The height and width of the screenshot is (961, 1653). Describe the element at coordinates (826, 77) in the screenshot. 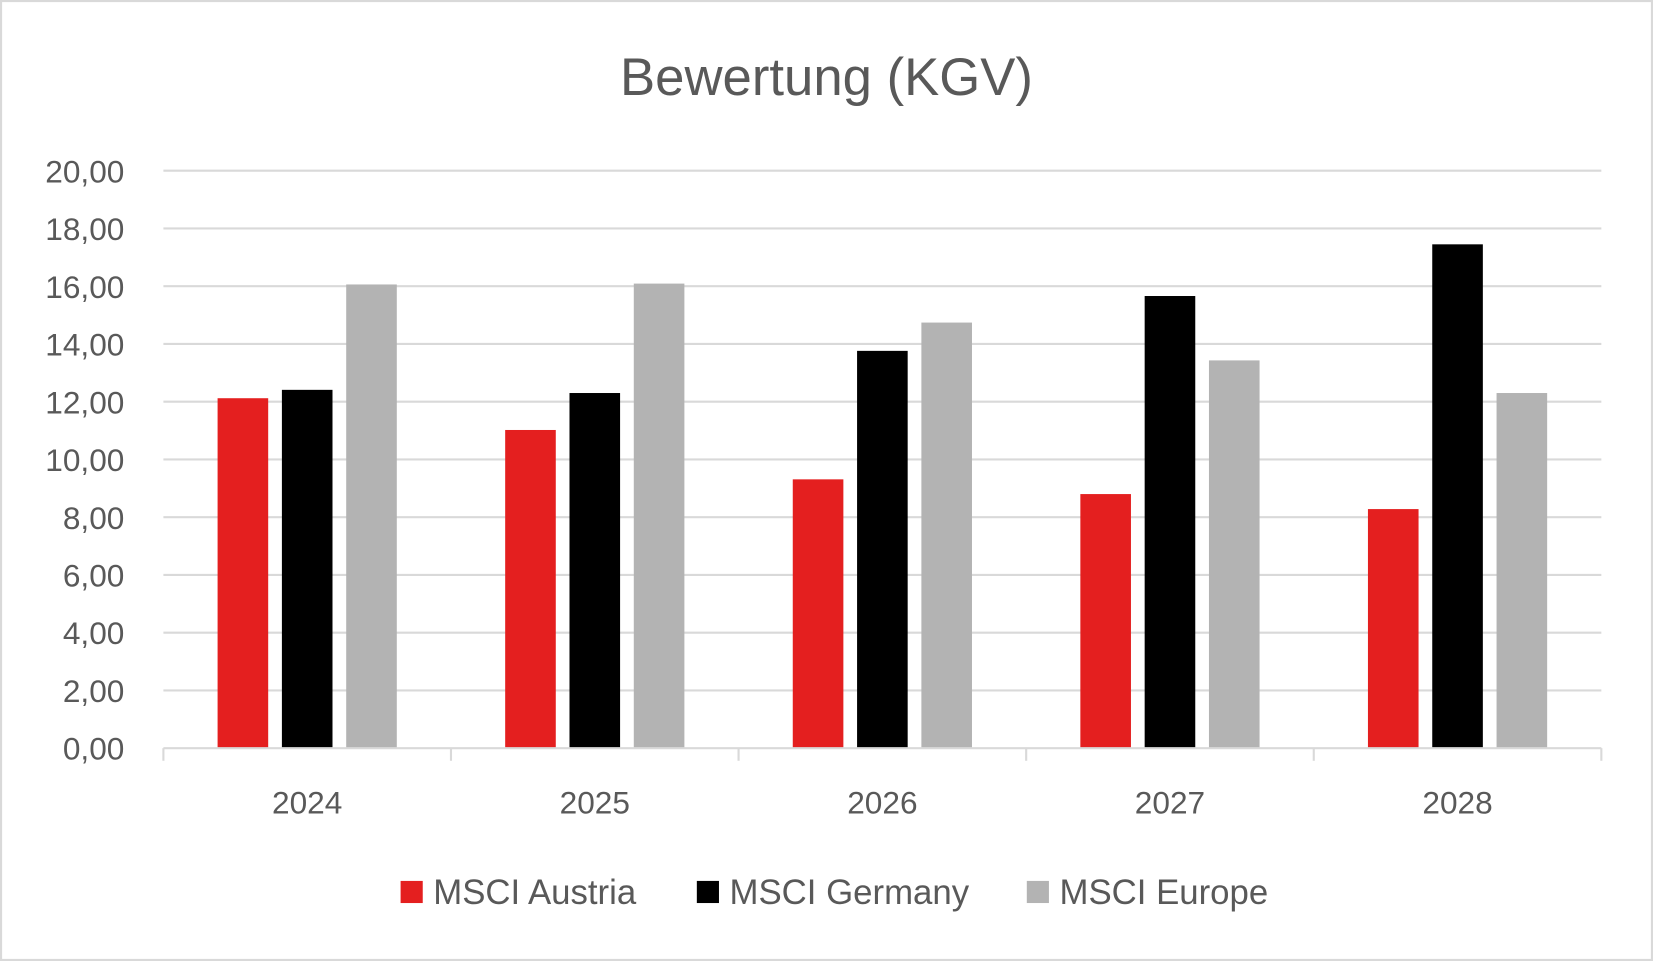

I see `chart-title: Bewertung (KGV)` at that location.